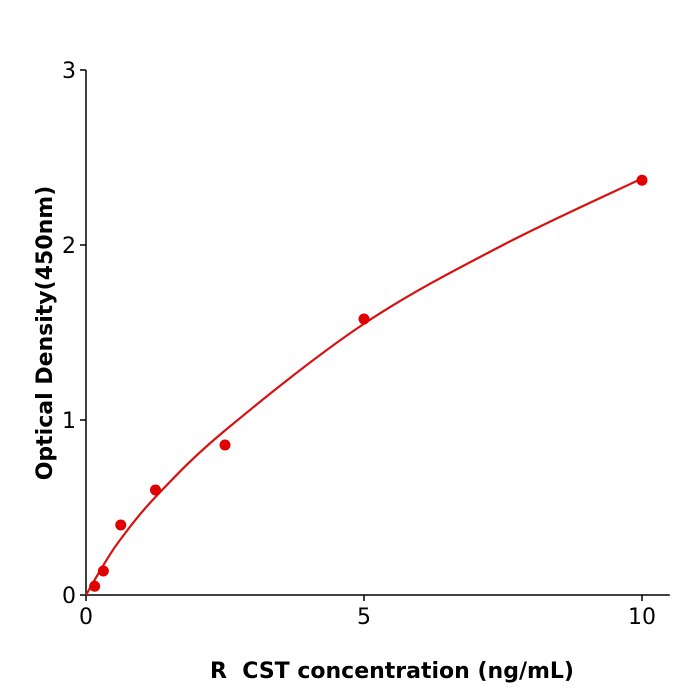 Image resolution: width=700 pixels, height=700 pixels. I want to click on x-axis-title: R CST concentration (ng/mL), so click(392, 671).